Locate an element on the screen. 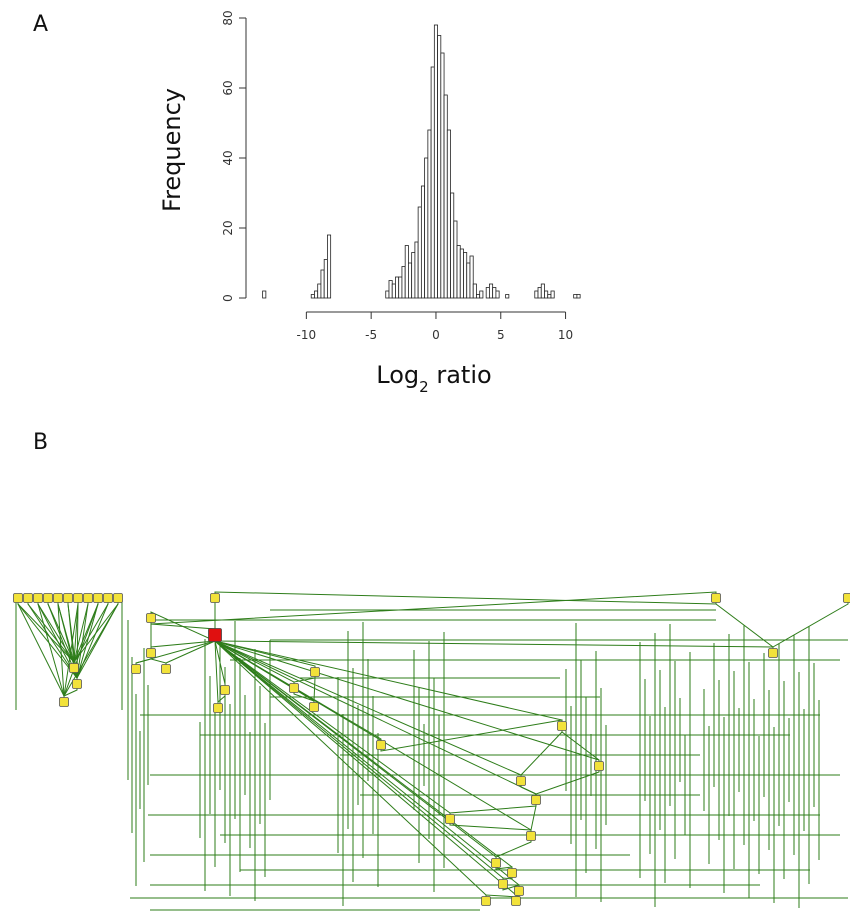 Image resolution: width=850 pixels, height=917 pixels. x-axis-label: Log2 ratio is located at coordinates (433, 378).